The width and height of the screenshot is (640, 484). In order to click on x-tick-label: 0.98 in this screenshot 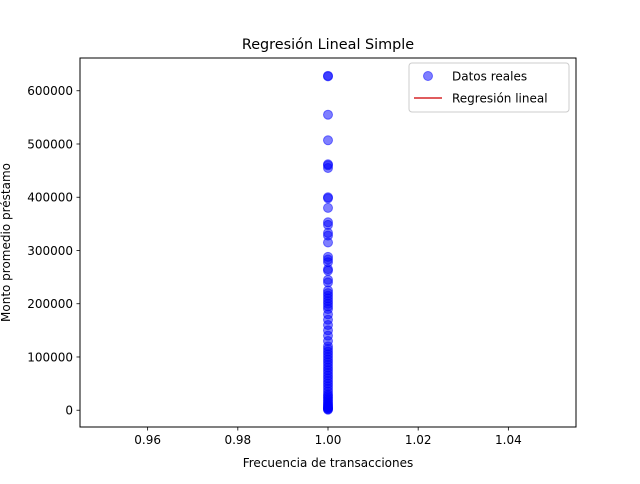, I will do `click(237, 440)`.